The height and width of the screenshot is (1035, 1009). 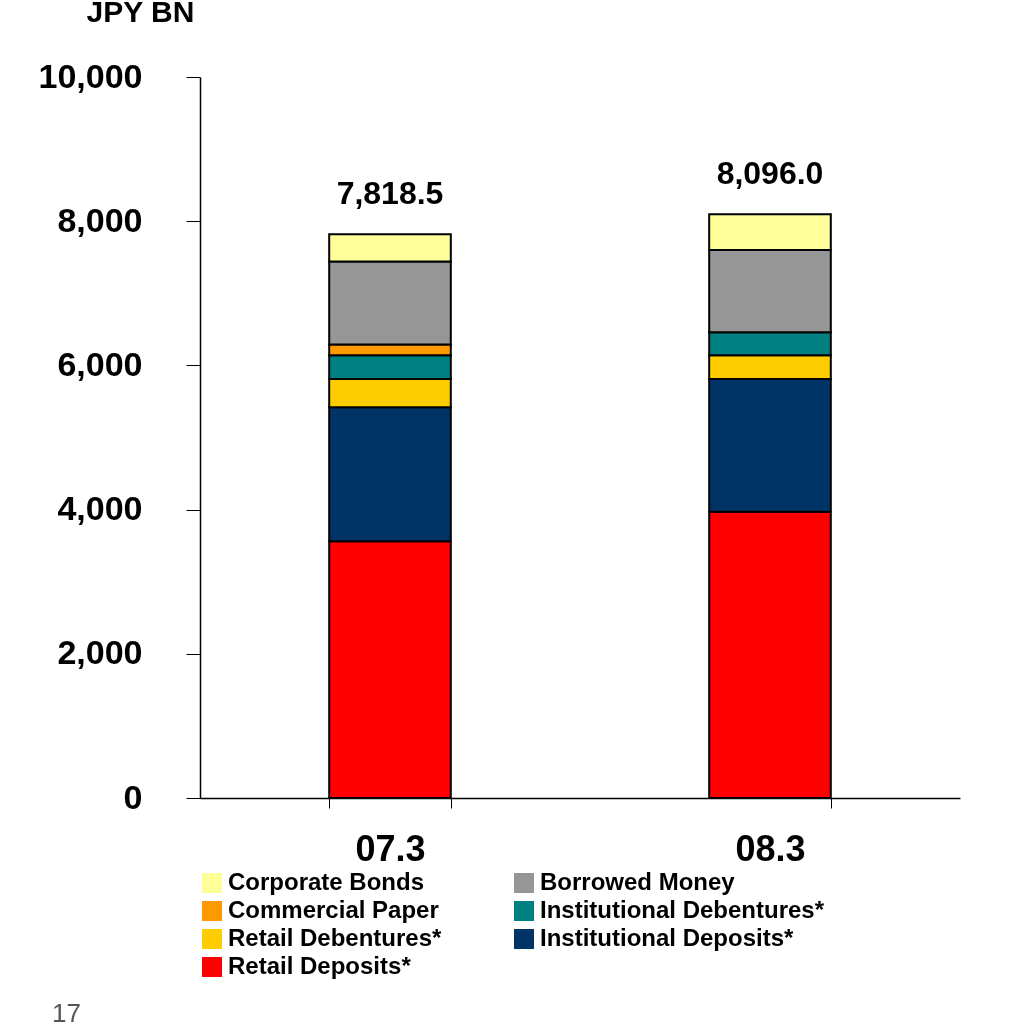 What do you see at coordinates (682, 909) in the screenshot?
I see `legend-label: Institutional Debentures*` at bounding box center [682, 909].